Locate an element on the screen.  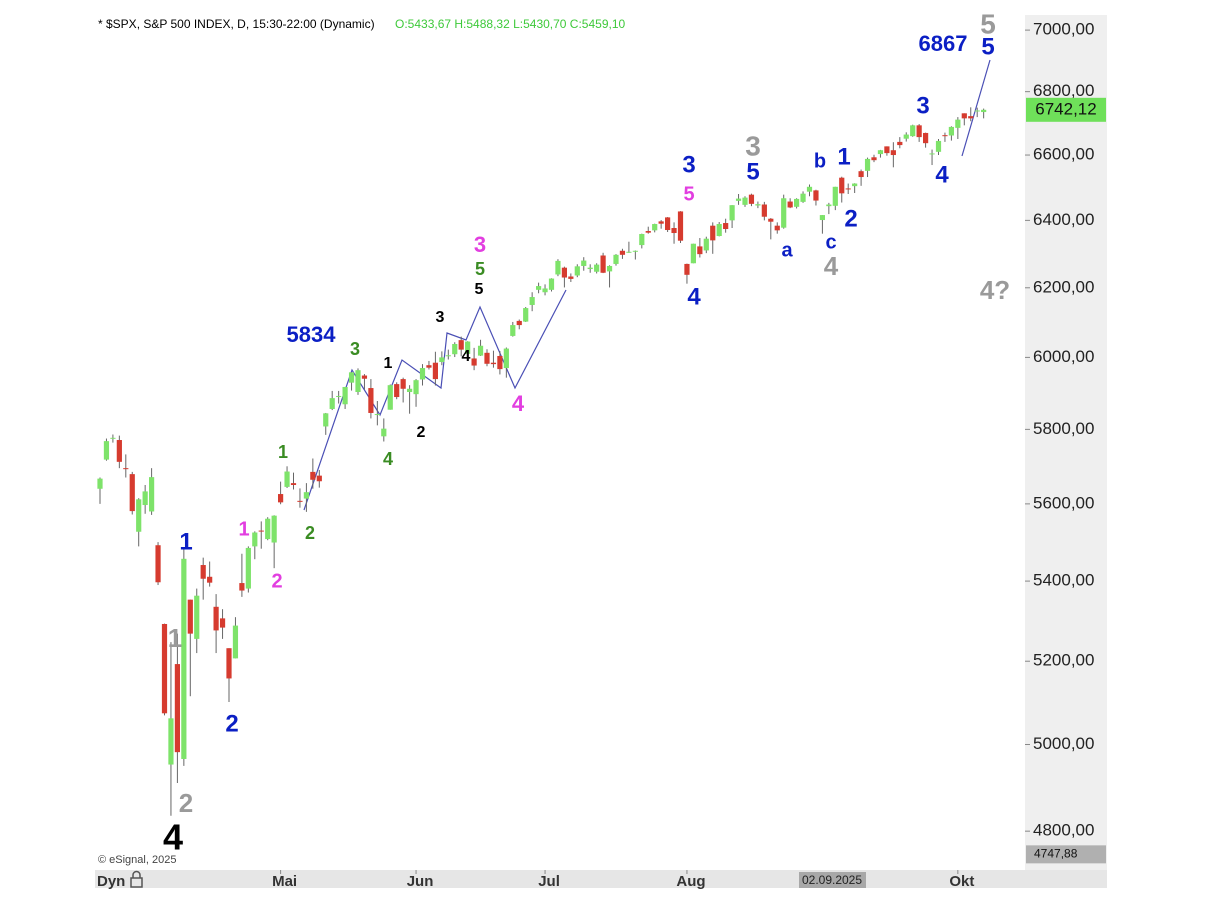
wave-label: 6867 is located at coordinates (943, 43).